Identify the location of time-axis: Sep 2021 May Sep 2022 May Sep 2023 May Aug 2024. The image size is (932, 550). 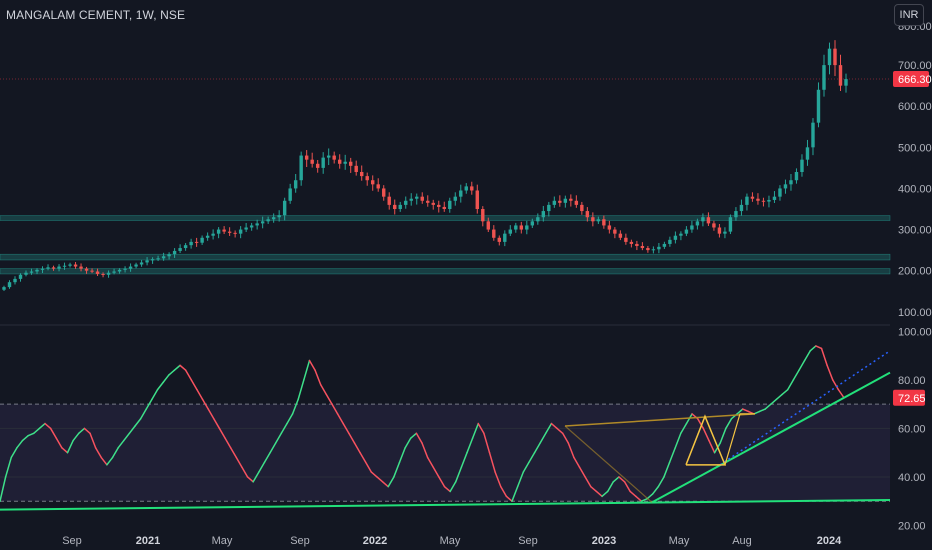
(452, 541).